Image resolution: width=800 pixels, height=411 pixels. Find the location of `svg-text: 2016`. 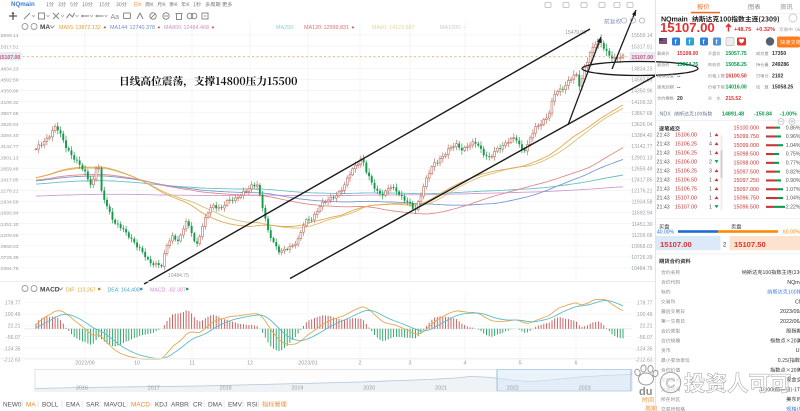

svg-text: 2016 is located at coordinates (82, 389).